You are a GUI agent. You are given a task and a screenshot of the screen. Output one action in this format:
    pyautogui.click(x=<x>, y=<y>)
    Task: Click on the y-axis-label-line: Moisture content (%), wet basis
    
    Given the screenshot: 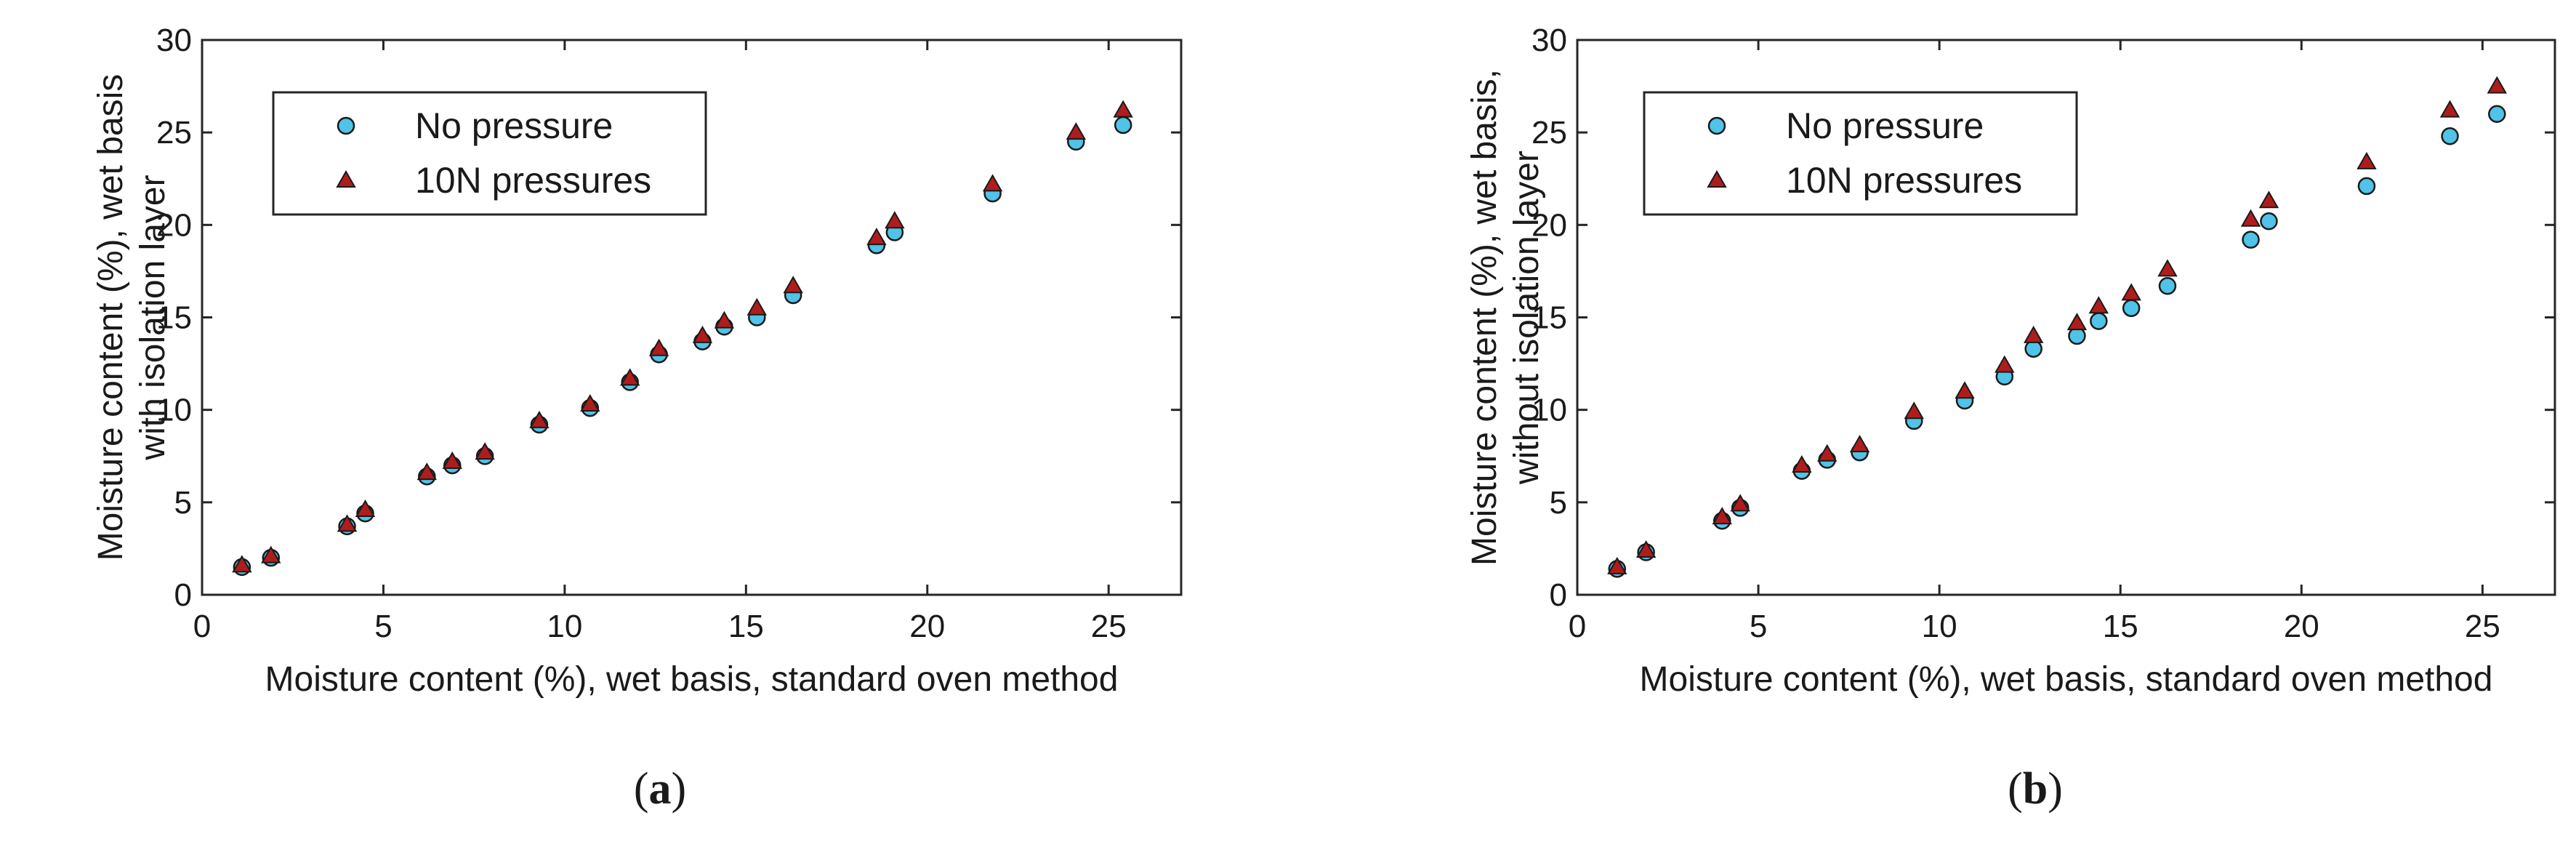 What is the action you would take?
    pyautogui.click(x=111, y=317)
    